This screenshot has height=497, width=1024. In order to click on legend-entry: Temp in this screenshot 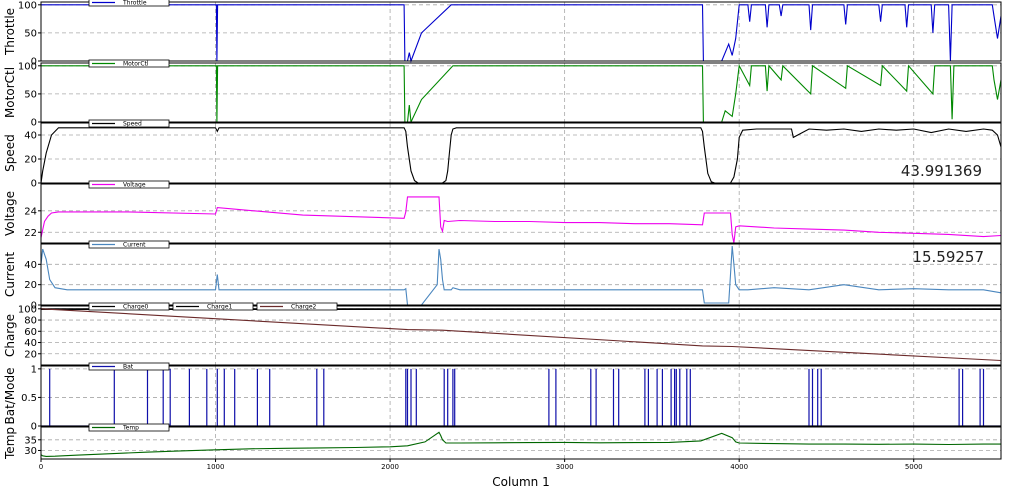, I will do `click(130, 428)`.